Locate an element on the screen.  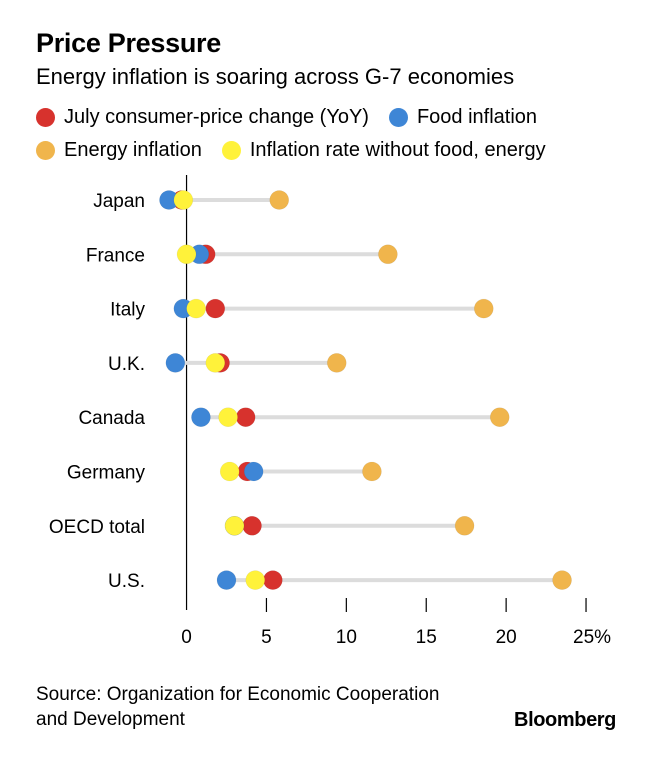
dot-headline-u-s is located at coordinates (273, 580).